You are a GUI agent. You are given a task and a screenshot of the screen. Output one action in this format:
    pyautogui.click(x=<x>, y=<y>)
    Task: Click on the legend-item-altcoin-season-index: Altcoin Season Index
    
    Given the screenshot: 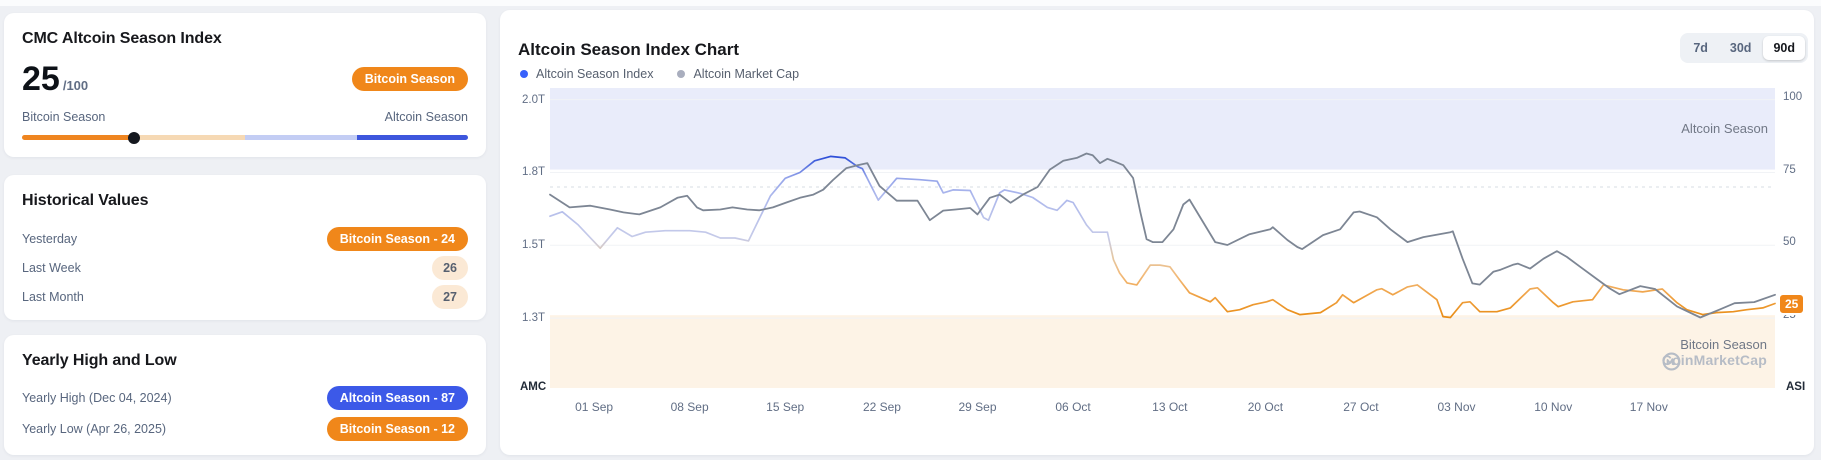 What is the action you would take?
    pyautogui.click(x=586, y=74)
    